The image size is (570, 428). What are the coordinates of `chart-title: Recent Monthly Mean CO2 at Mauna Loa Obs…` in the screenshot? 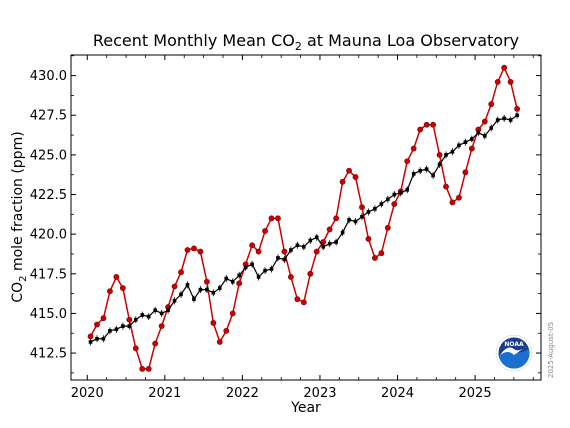 It's located at (306, 42).